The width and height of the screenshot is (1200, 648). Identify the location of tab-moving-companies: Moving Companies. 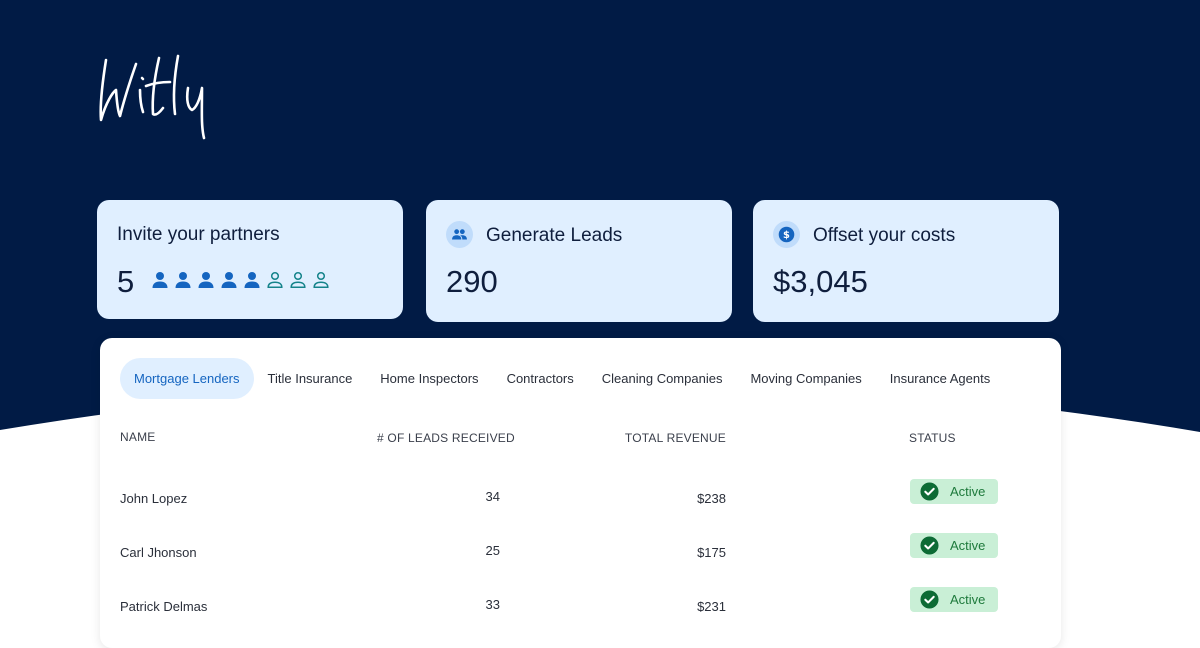
(806, 378).